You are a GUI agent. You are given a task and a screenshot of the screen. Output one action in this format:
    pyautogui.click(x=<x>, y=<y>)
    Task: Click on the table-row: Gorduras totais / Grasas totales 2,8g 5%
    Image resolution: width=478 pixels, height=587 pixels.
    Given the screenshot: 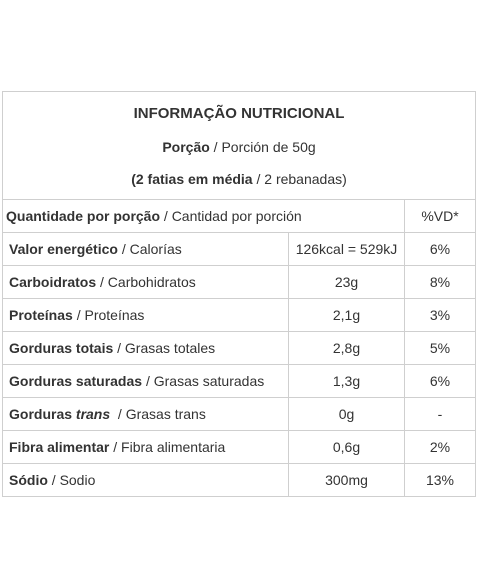 What is the action you would take?
    pyautogui.click(x=239, y=348)
    